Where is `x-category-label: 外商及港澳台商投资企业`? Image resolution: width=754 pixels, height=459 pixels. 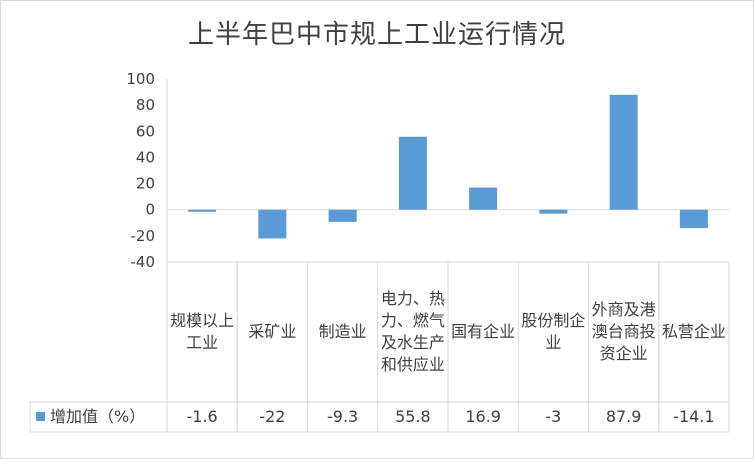 x-category-label: 外商及港澳台商投资企业 is located at coordinates (623, 331).